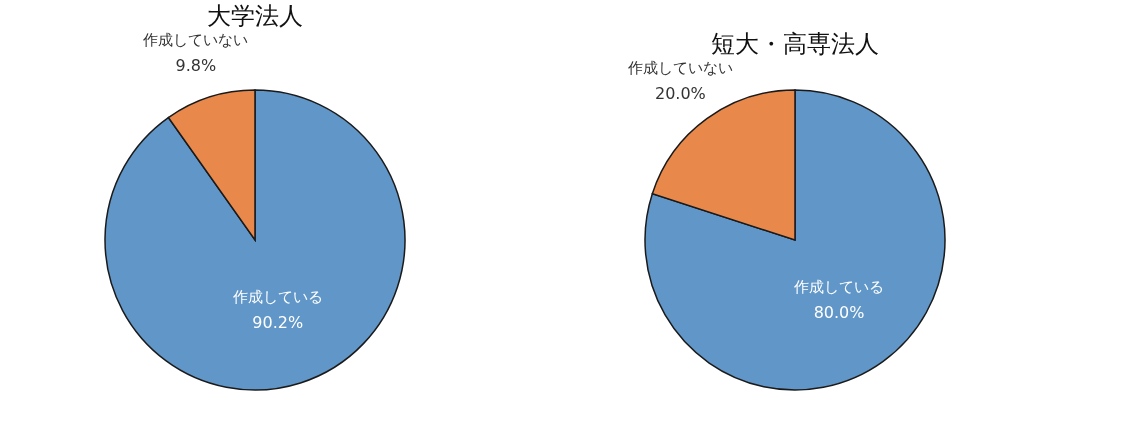  I want to click on data-label: 90.2%, so click(278, 323).